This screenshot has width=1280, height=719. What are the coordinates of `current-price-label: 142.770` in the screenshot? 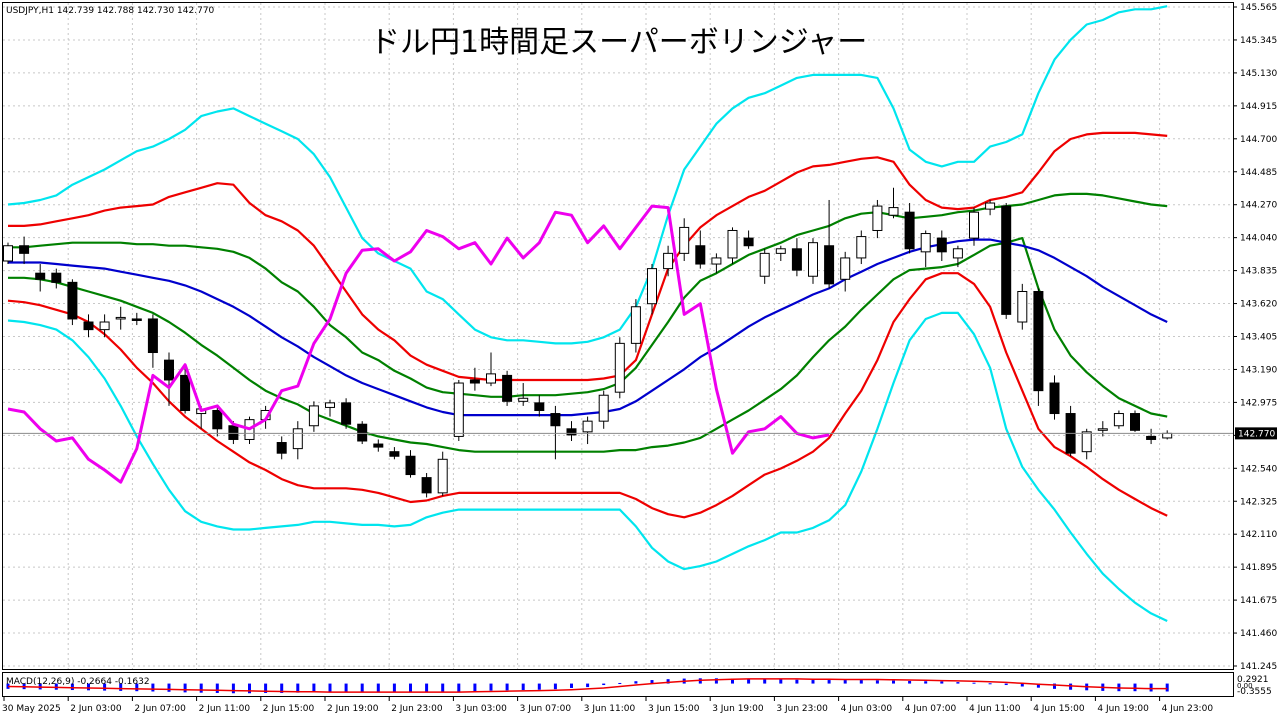 It's located at (1256, 434).